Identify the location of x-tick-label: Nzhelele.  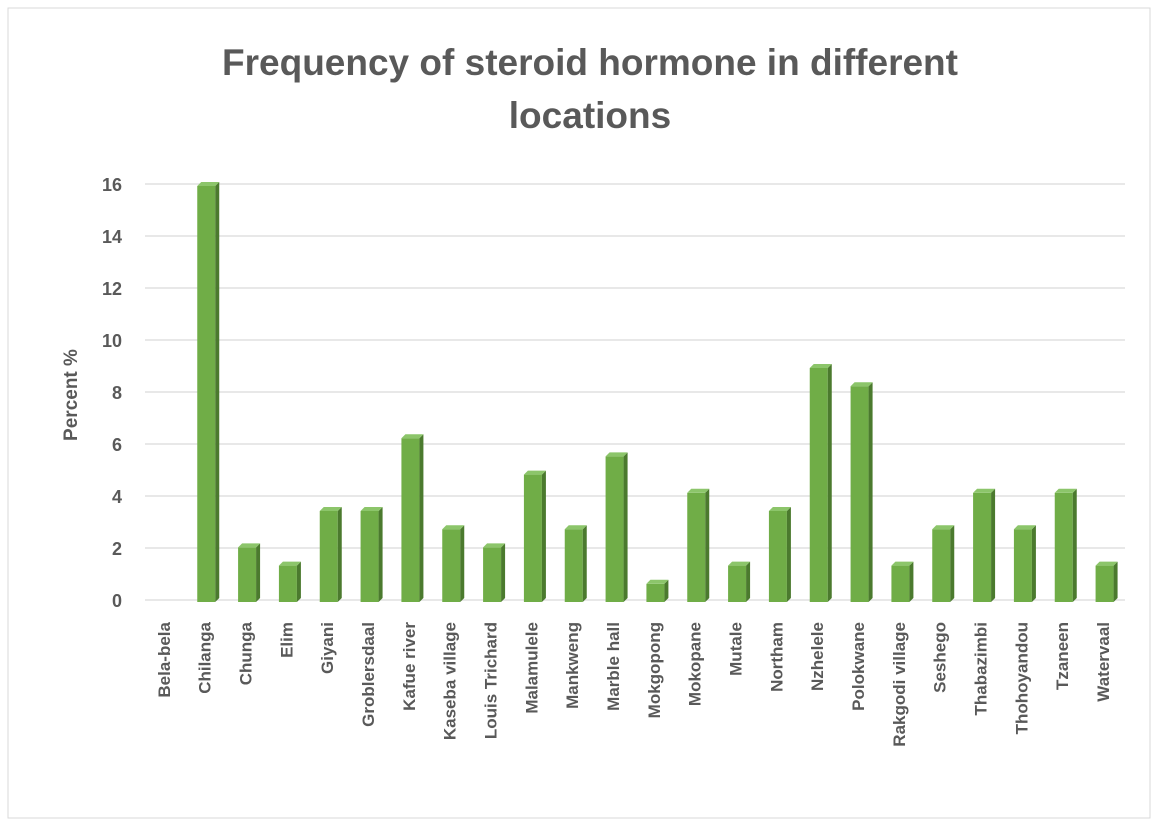
(817, 656).